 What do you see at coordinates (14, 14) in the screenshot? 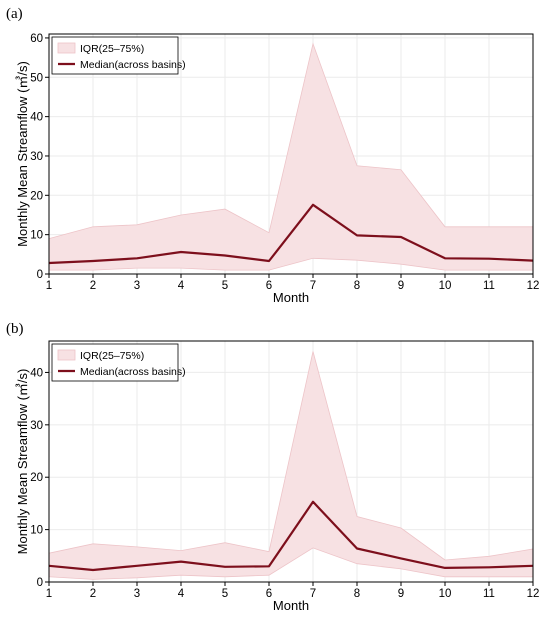
I see `panel-label: (a)` at bounding box center [14, 14].